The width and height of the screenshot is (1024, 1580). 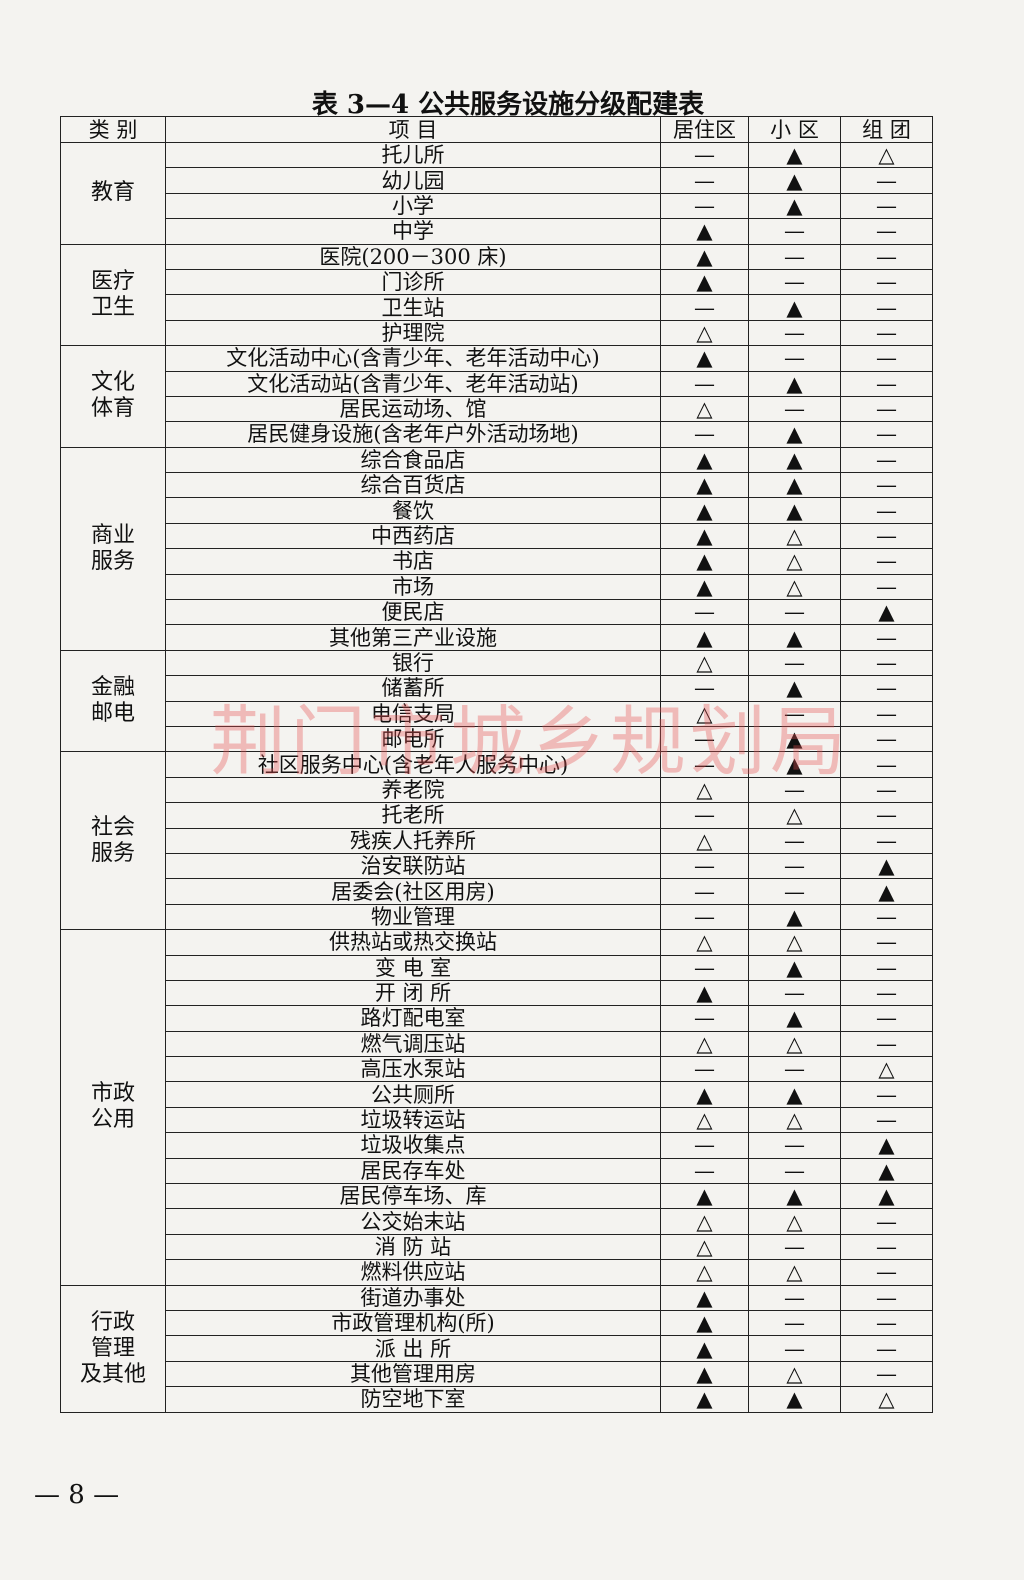 What do you see at coordinates (497, 967) in the screenshot?
I see `table-row: 变 电 室 — ▲ —` at bounding box center [497, 967].